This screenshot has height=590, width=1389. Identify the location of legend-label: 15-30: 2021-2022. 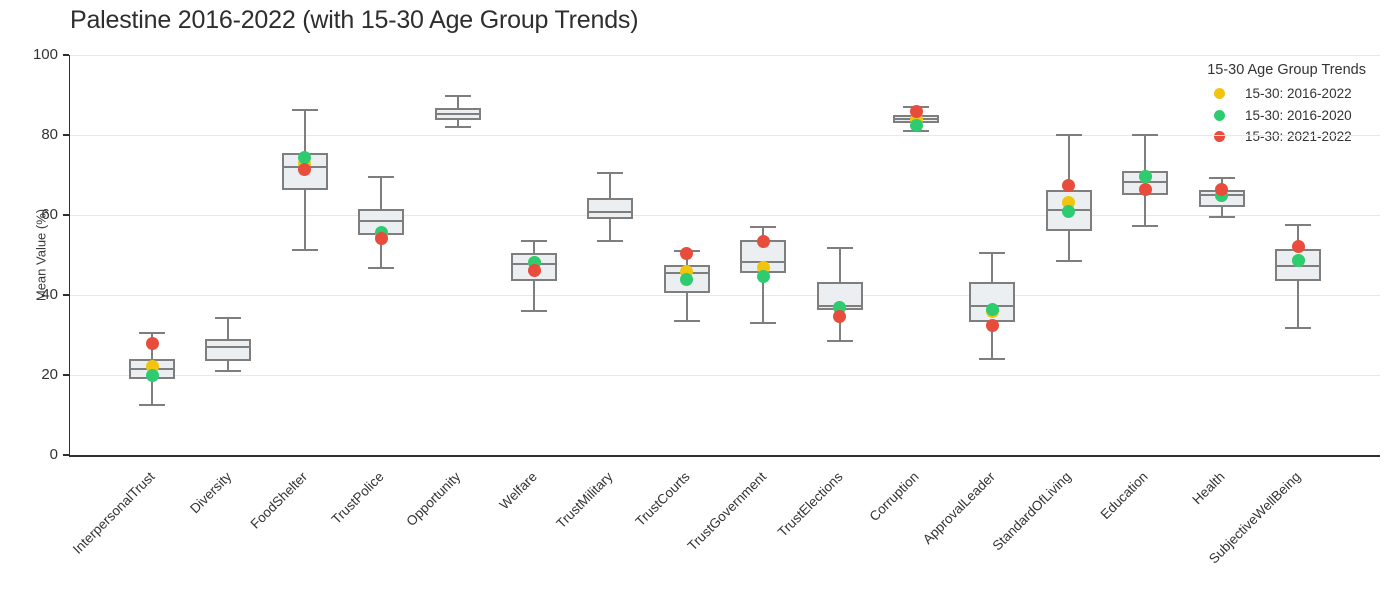
(1298, 137).